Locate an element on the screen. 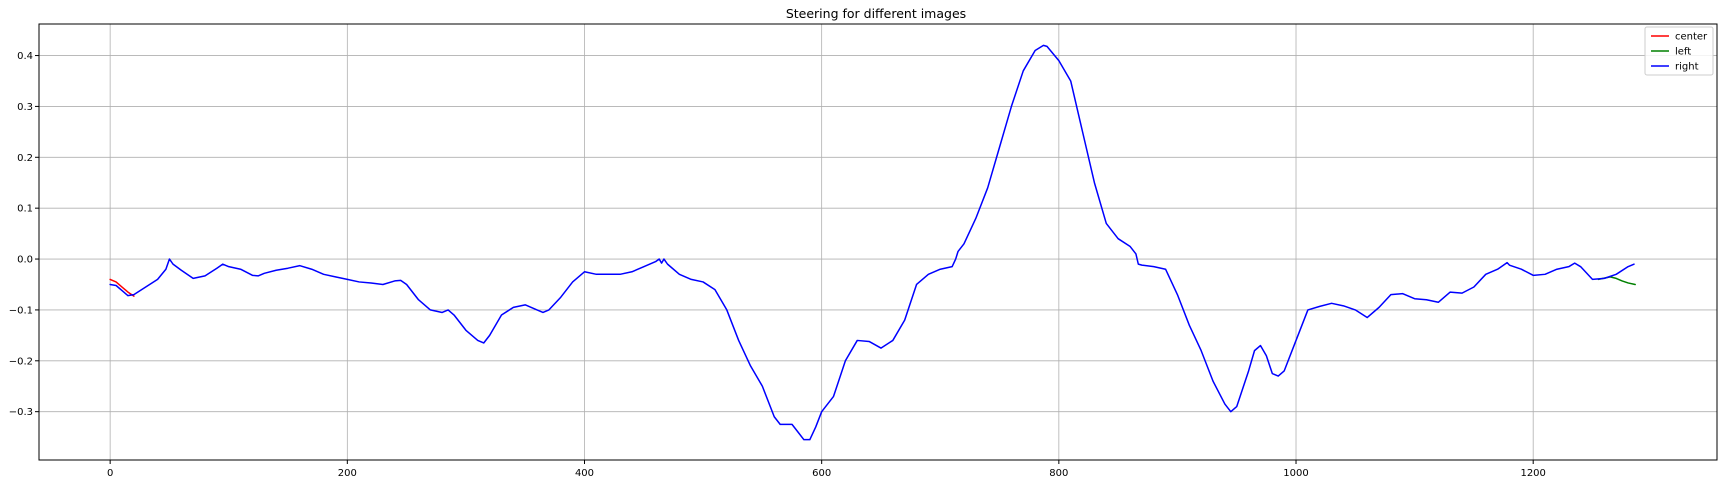 The width and height of the screenshot is (1723, 482). legend: center left right is located at coordinates (1679, 51).